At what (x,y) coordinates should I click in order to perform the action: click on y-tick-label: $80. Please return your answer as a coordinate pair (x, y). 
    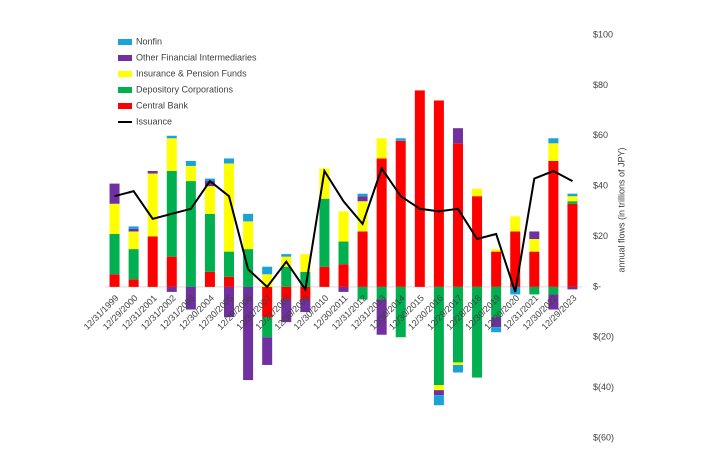
    Looking at the image, I should click on (600, 85).